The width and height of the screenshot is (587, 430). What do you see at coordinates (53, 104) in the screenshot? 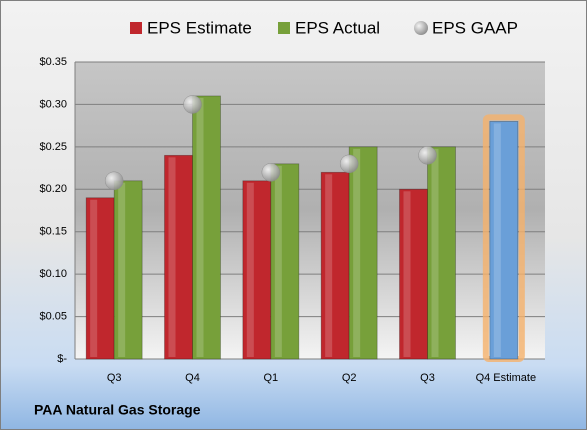
I see `y-tick-label: $0.30` at bounding box center [53, 104].